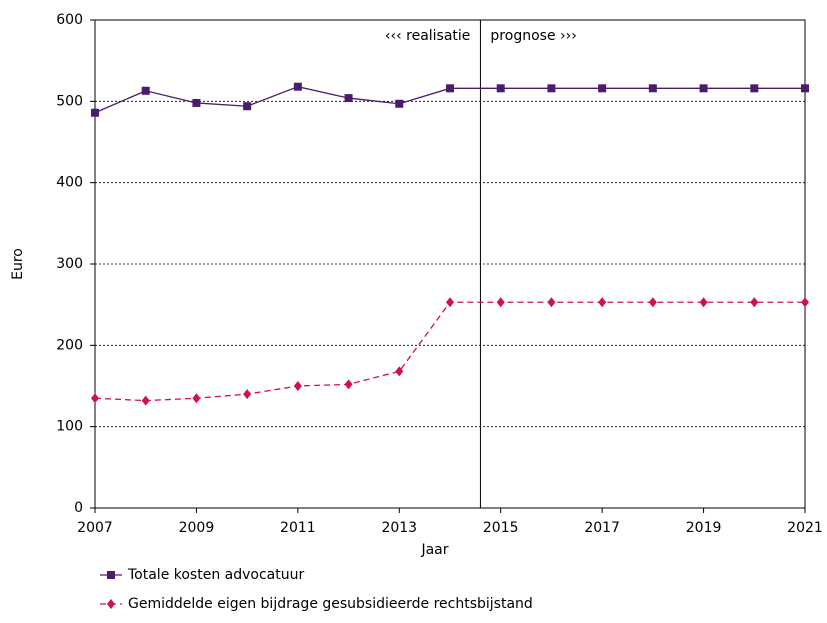  I want to click on series-line, so click(449, 351).